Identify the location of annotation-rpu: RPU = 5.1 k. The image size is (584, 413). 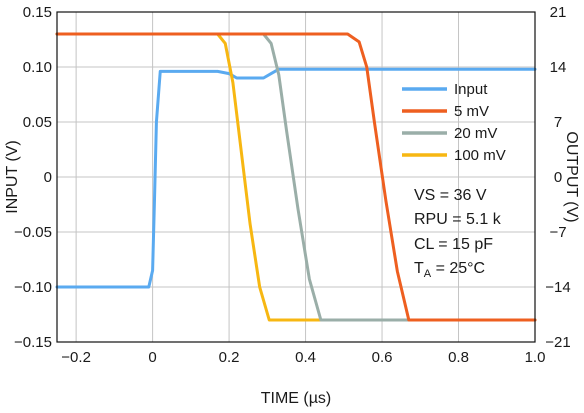
(458, 219).